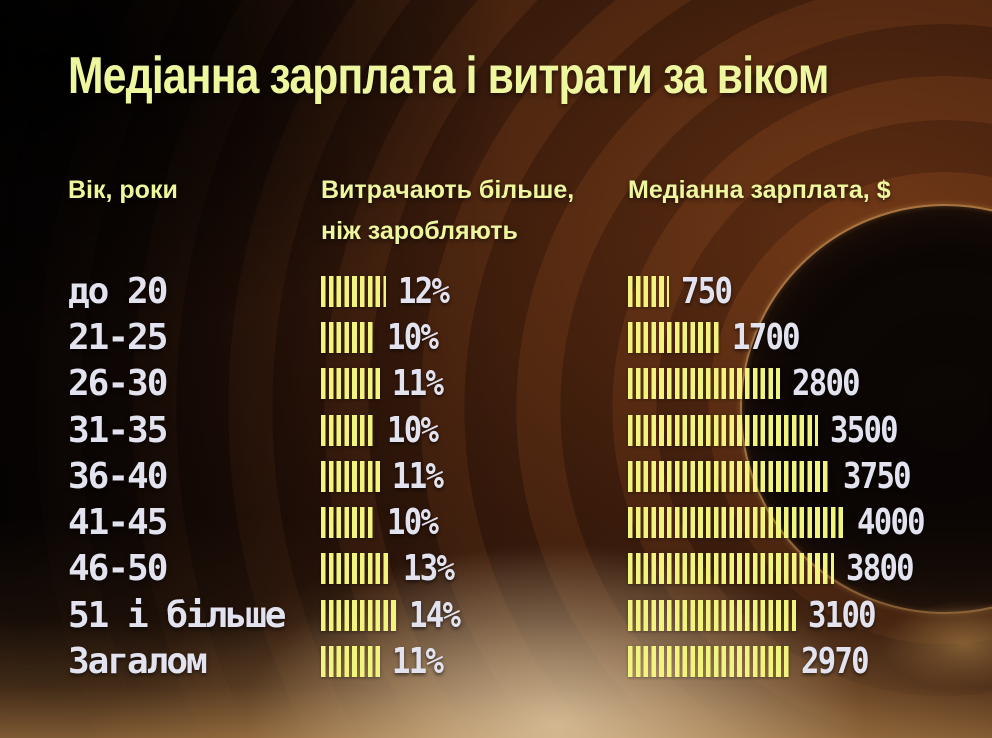 This screenshot has width=992, height=738. Describe the element at coordinates (194, 211) in the screenshot. I see `column-header-age: Вік, роки` at that location.